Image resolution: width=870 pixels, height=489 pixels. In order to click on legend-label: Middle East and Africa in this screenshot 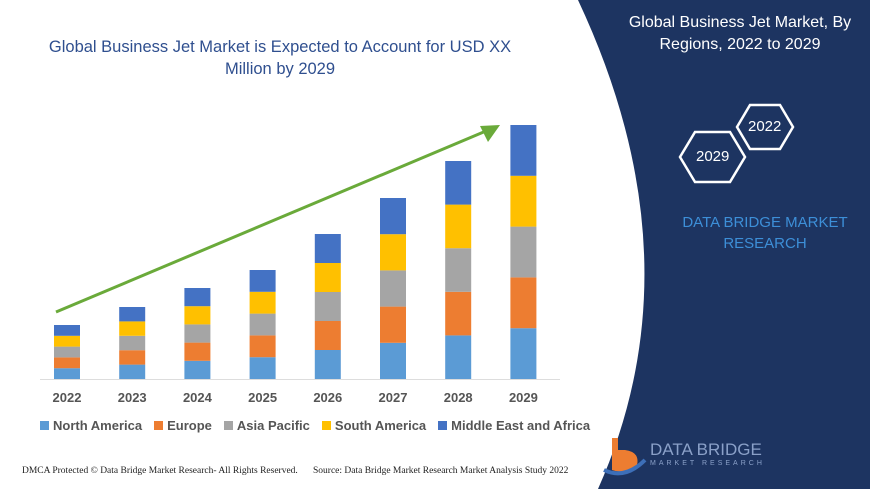, I will do `click(521, 425)`.